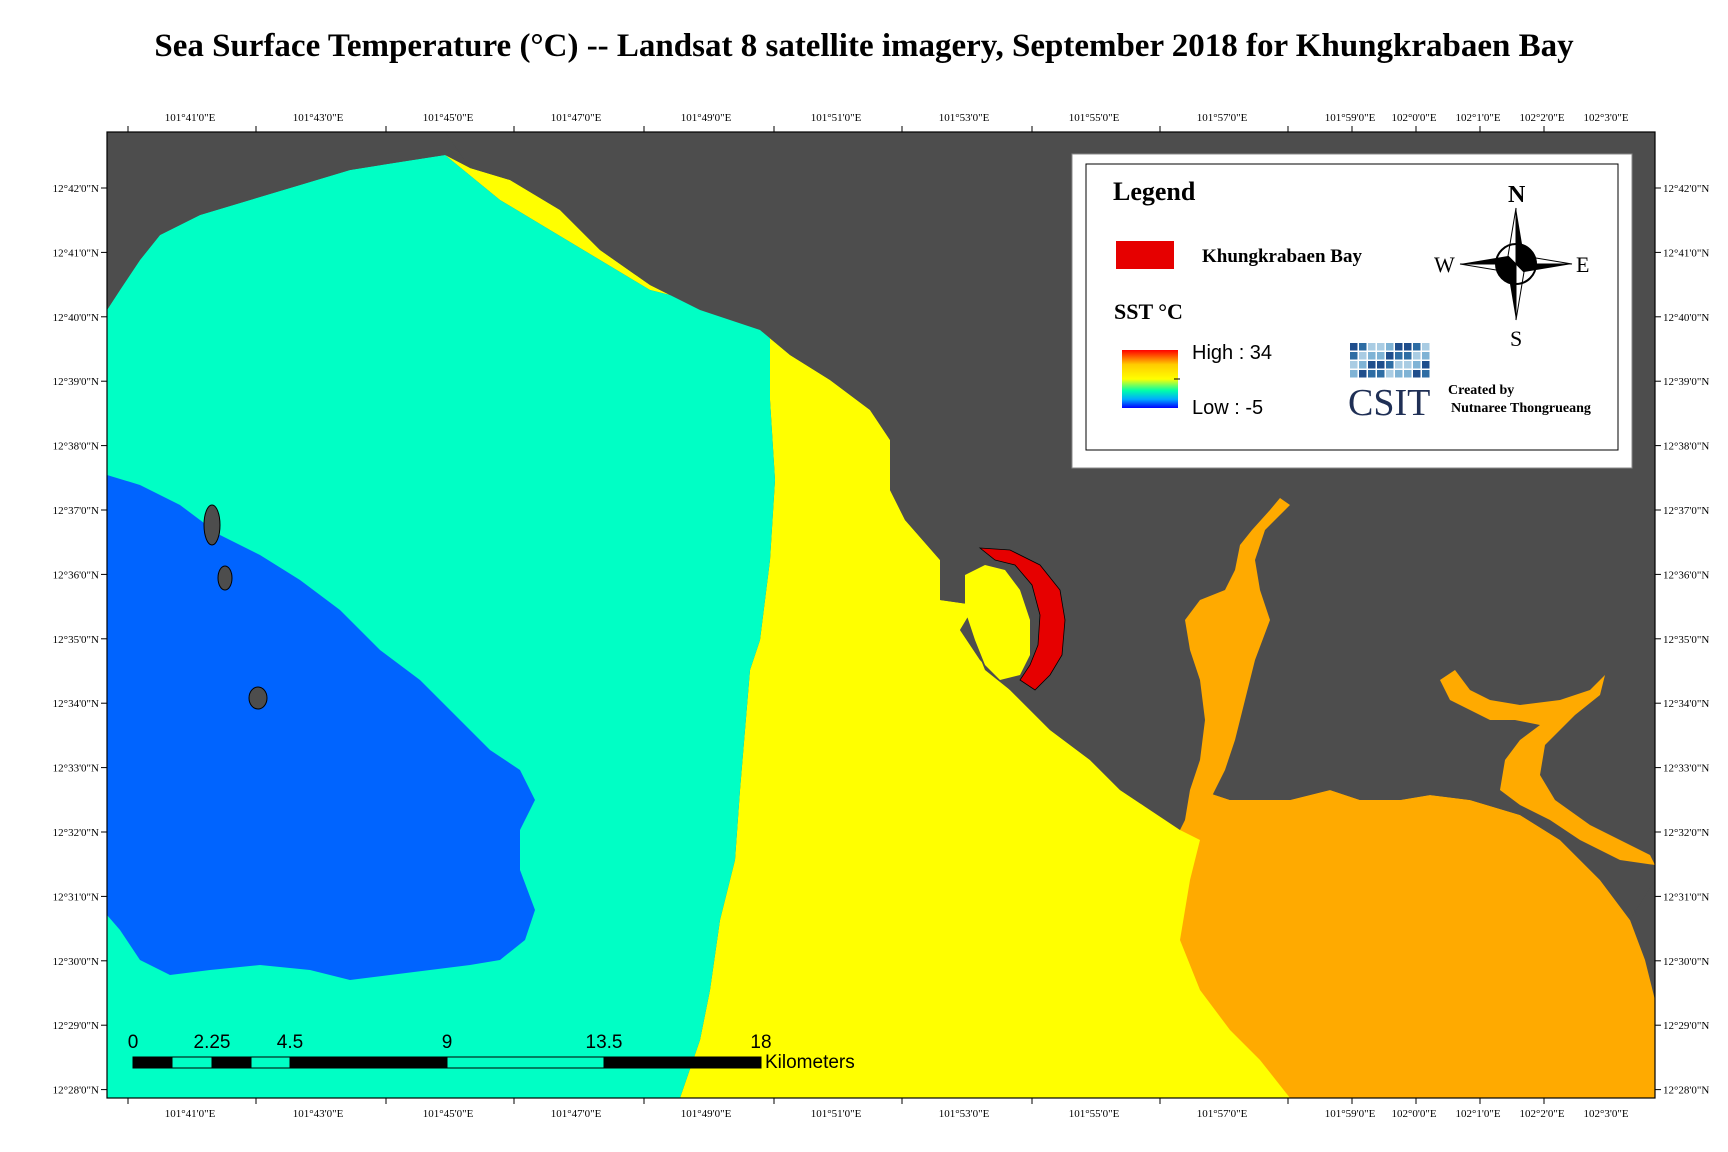 Image resolution: width=1728 pixels, height=1152 pixels. I want to click on lat-label-left: 12°35'0"N, so click(76, 640).